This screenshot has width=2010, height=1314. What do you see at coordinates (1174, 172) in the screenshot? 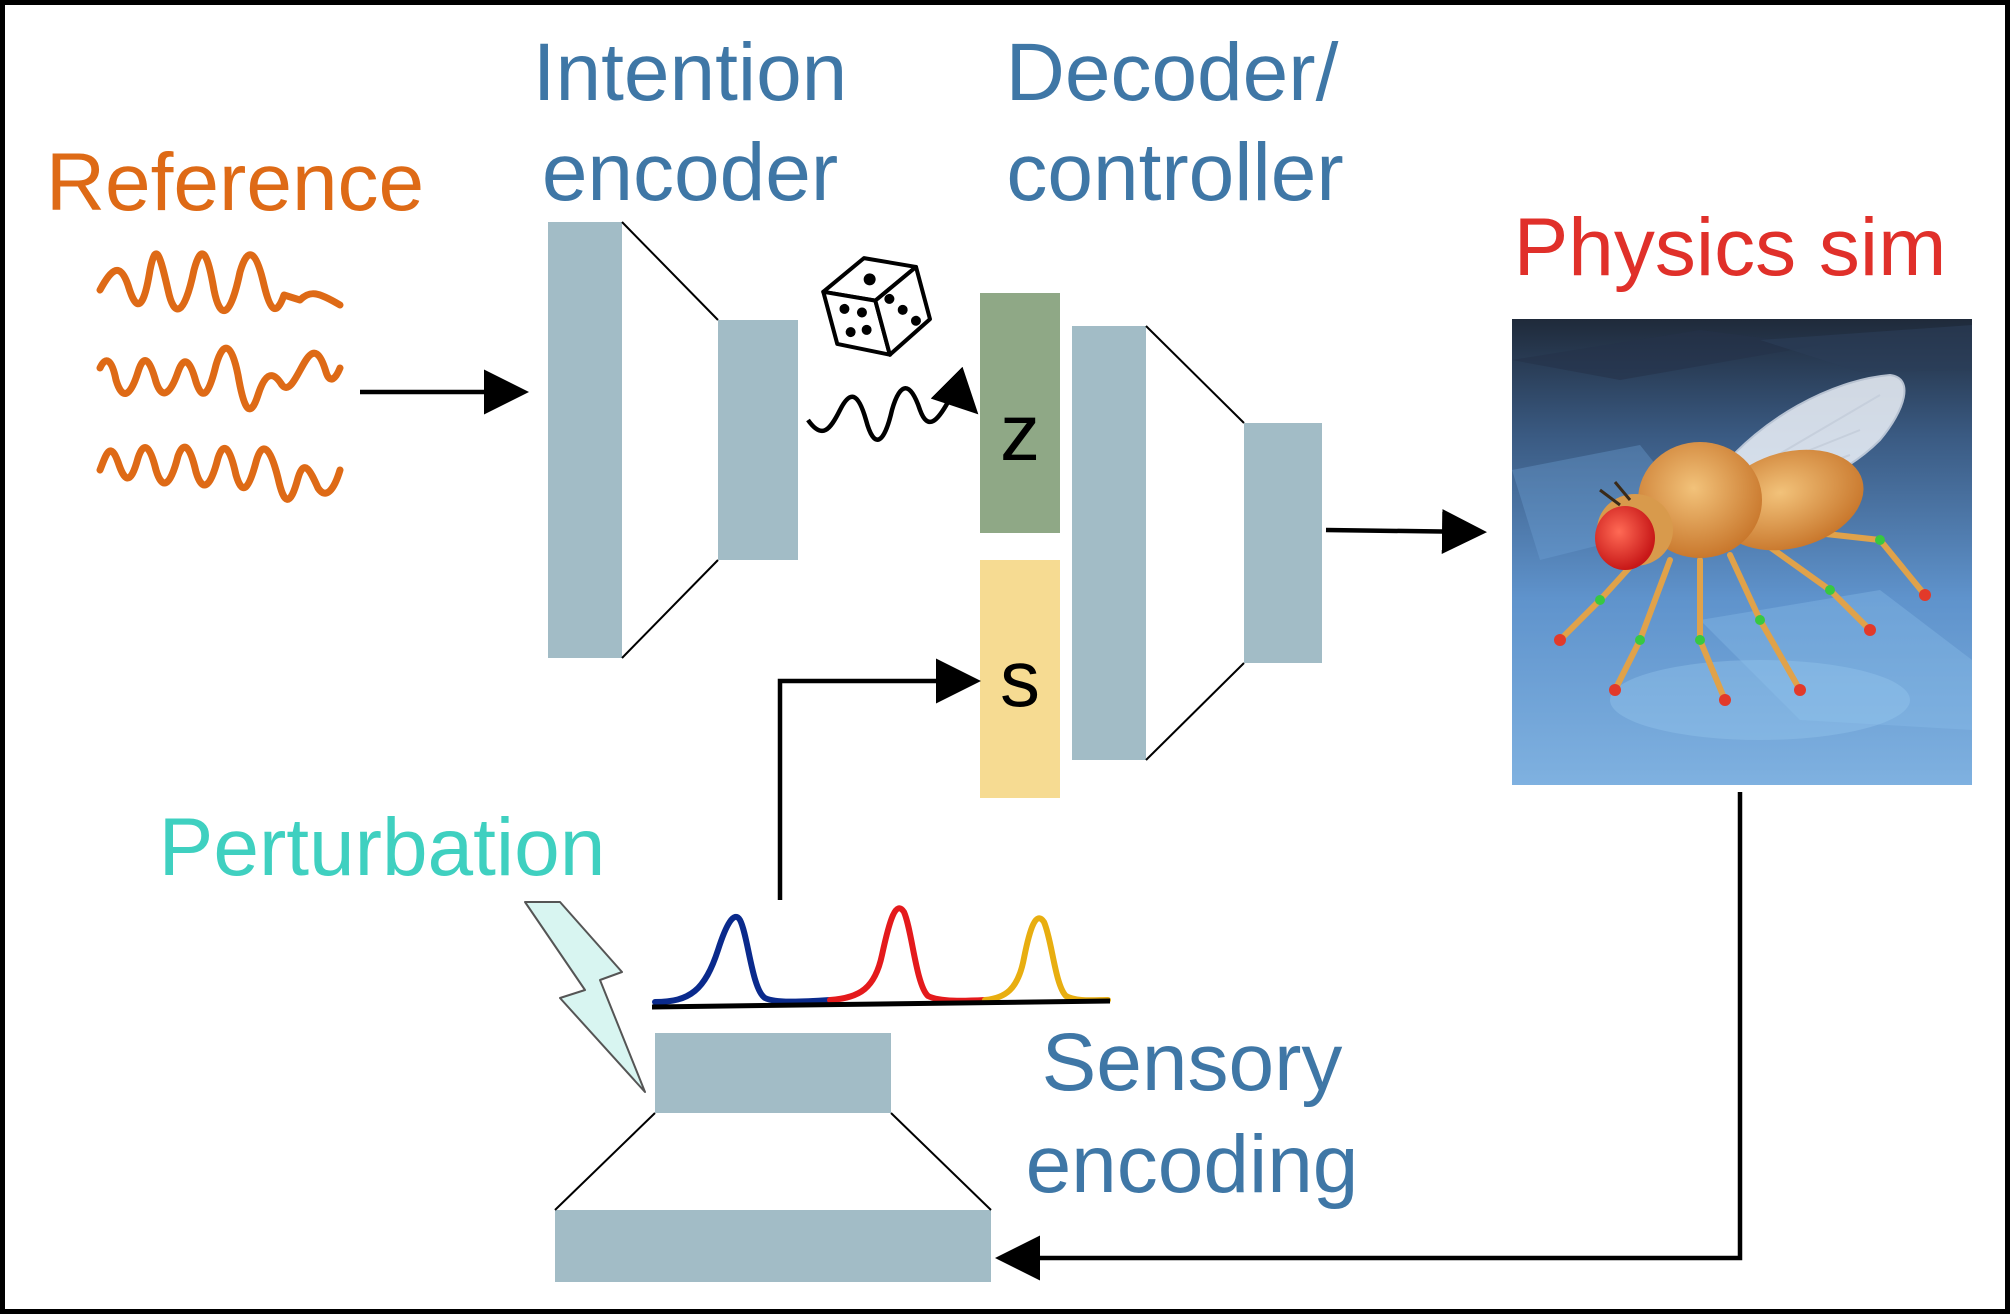
I see `decoder-controller-label-line2: controller` at bounding box center [1174, 172].